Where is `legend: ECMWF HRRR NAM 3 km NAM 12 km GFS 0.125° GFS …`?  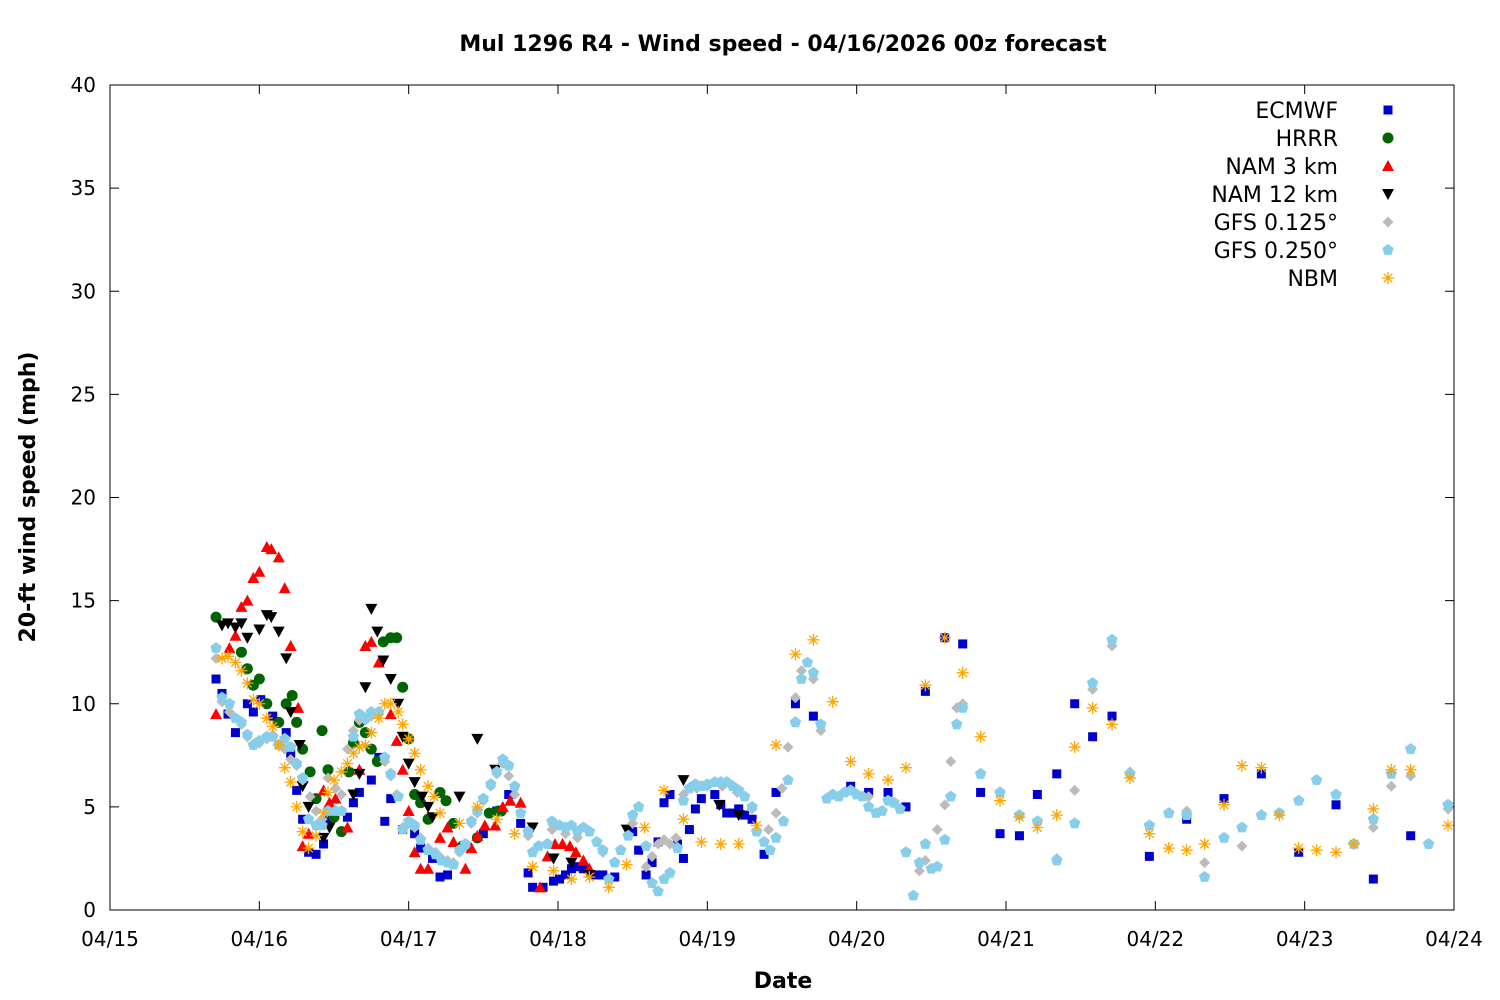
legend: ECMWF HRRR NAM 3 km NAM 12 km GFS 0.125° GFS … is located at coordinates (1302, 195).